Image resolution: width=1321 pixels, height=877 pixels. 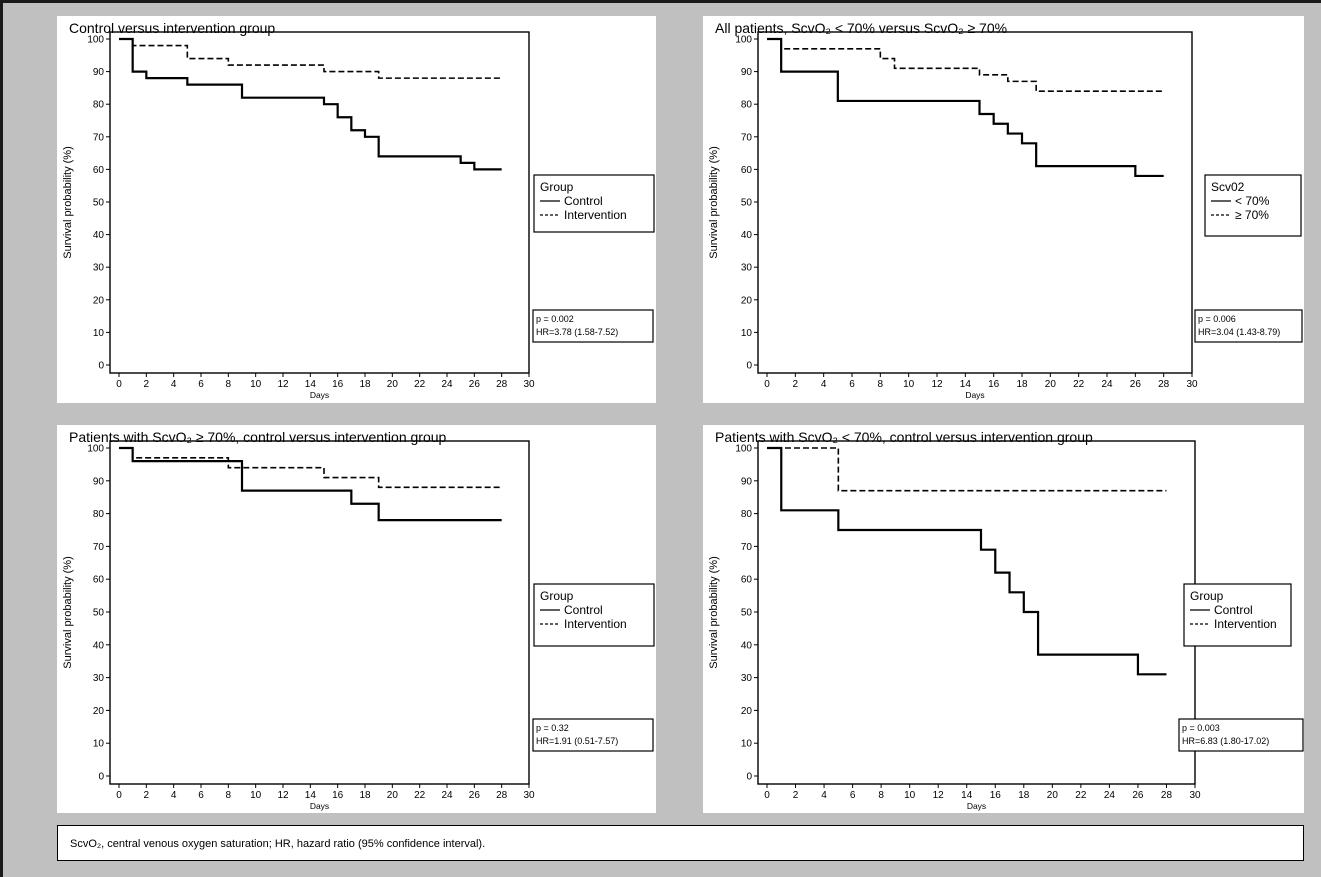 What do you see at coordinates (319, 202) in the screenshot?
I see `plot-frame` at bounding box center [319, 202].